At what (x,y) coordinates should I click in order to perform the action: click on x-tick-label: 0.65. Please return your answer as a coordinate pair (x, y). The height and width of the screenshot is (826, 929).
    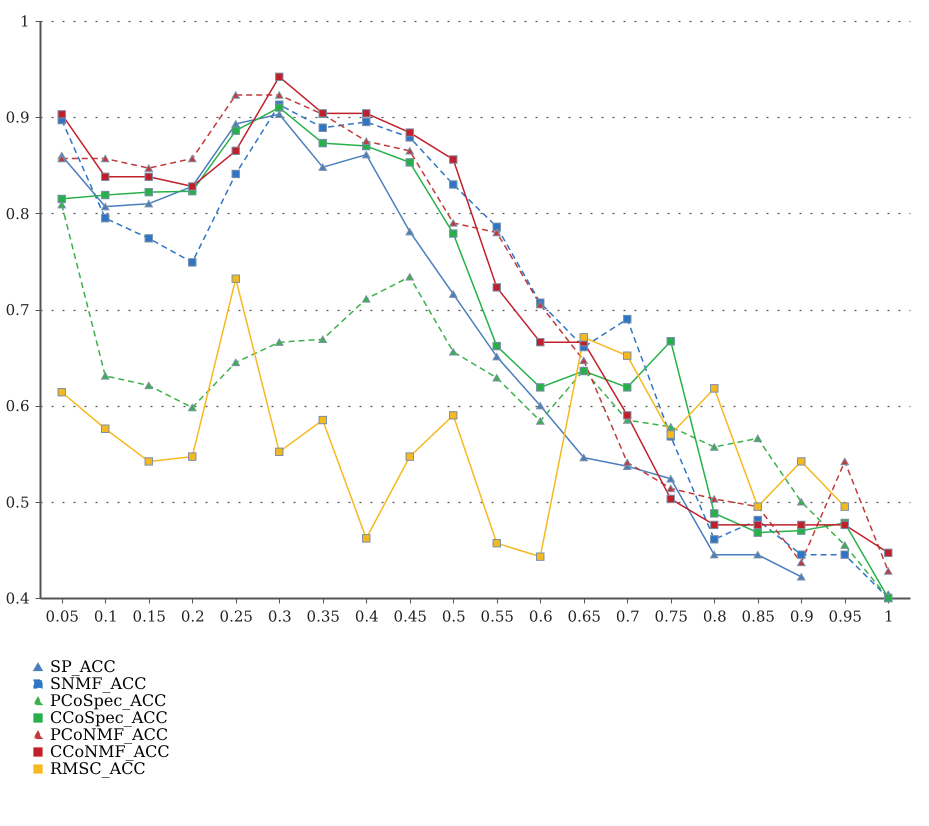
    Looking at the image, I should click on (584, 617).